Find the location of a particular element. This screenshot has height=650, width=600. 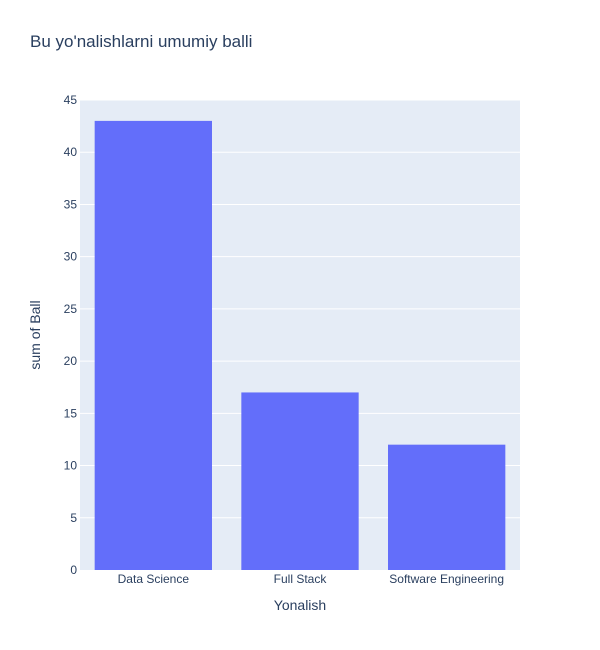

chart-title: Bu yo'nalishlarni umumiy balli is located at coordinates (141, 41).